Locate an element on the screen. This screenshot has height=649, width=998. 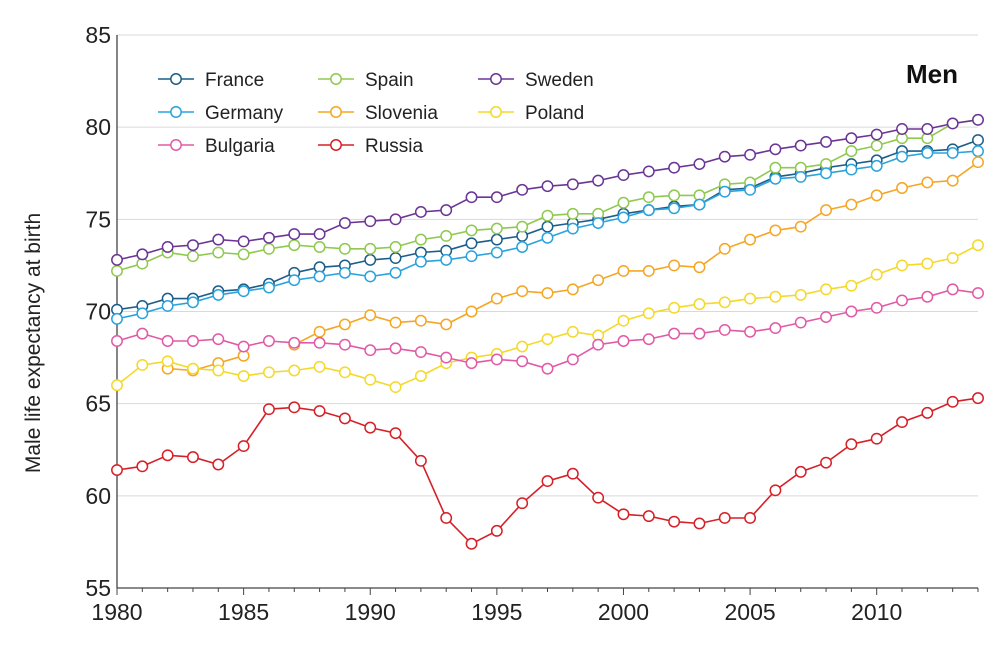
y-tick-label: 85 is located at coordinates (98, 35).